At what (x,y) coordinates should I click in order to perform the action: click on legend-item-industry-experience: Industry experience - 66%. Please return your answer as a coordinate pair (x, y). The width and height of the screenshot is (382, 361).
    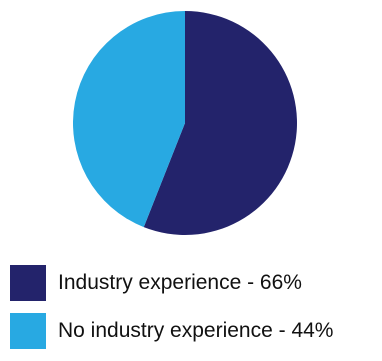
    Looking at the image, I should click on (195, 283).